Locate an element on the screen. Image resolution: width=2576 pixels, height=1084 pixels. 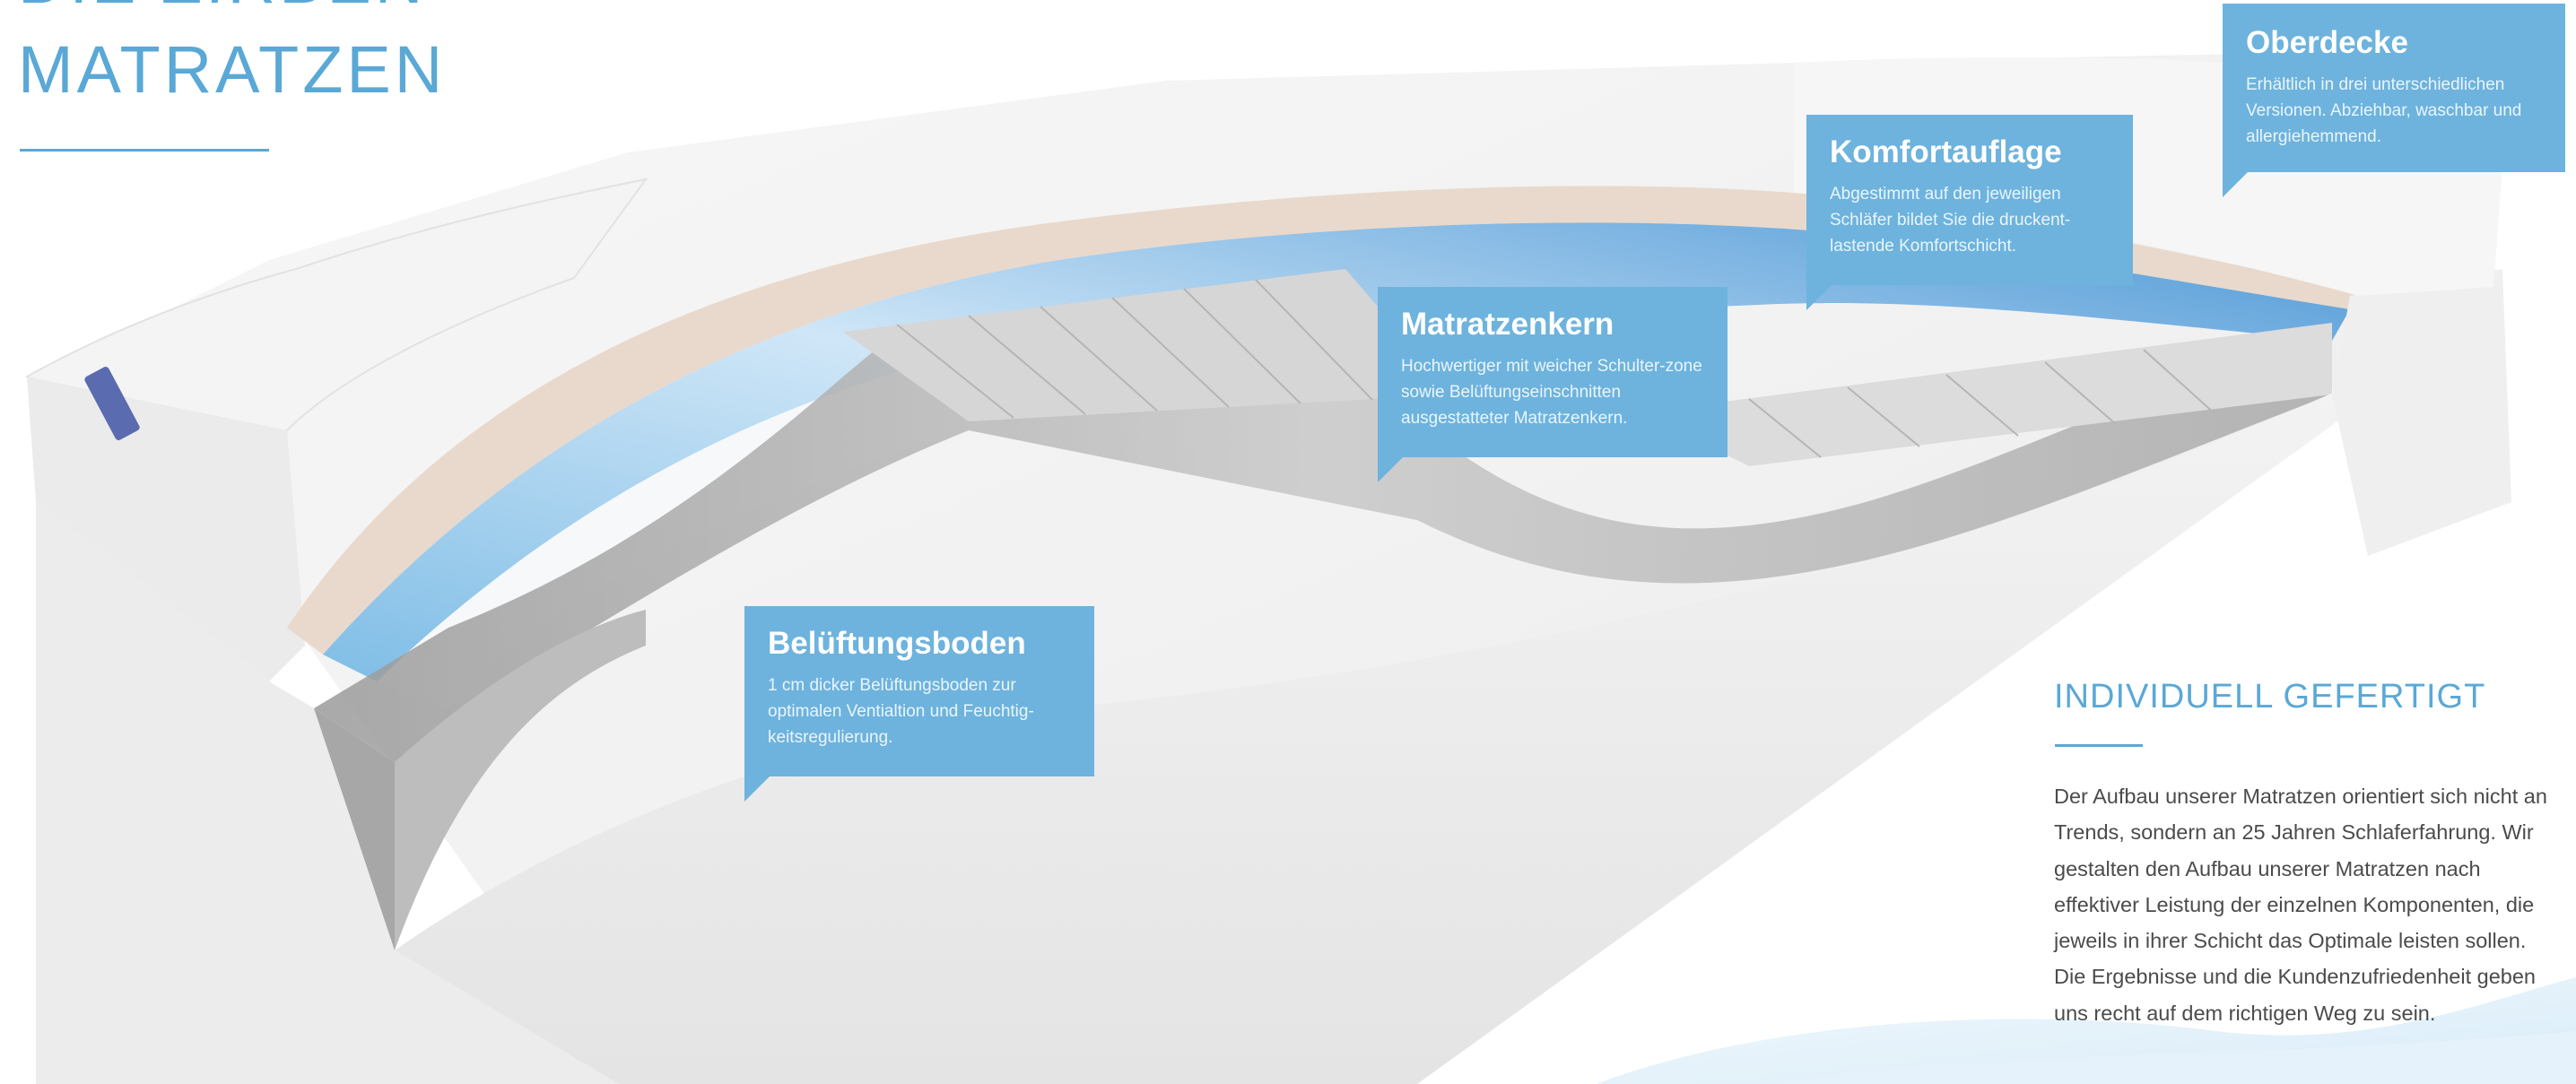
brand-label is located at coordinates (112, 403).